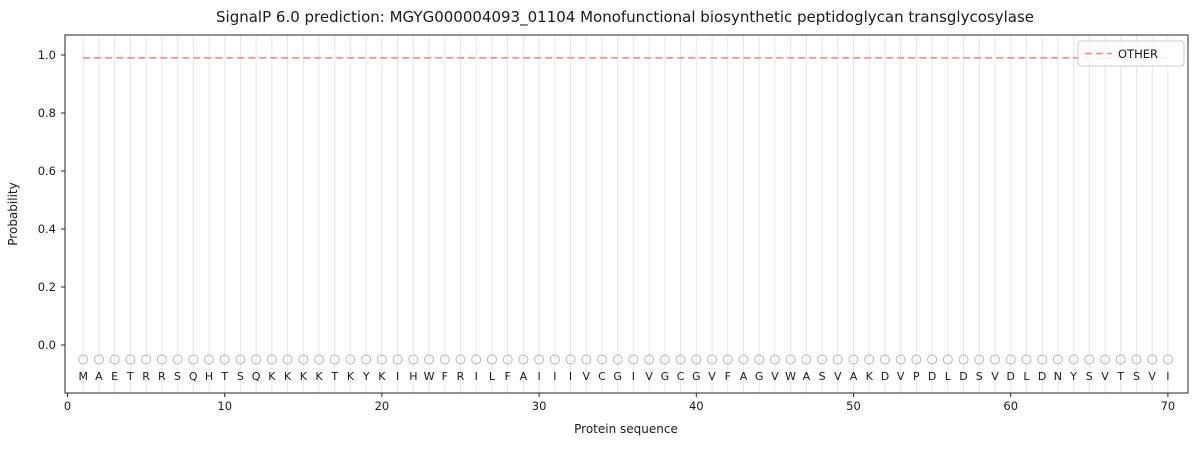 This screenshot has width=1200, height=454. I want to click on x-tick-label: 10, so click(224, 406).